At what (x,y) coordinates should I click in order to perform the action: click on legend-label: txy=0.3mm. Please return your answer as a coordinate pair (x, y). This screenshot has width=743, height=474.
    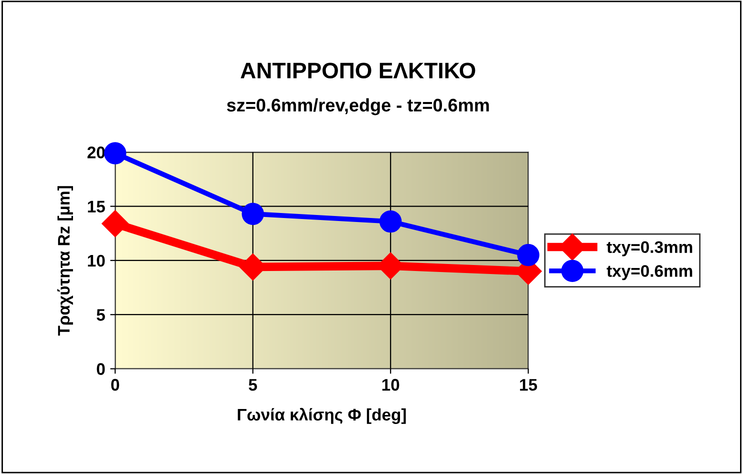
    Looking at the image, I should click on (649, 248).